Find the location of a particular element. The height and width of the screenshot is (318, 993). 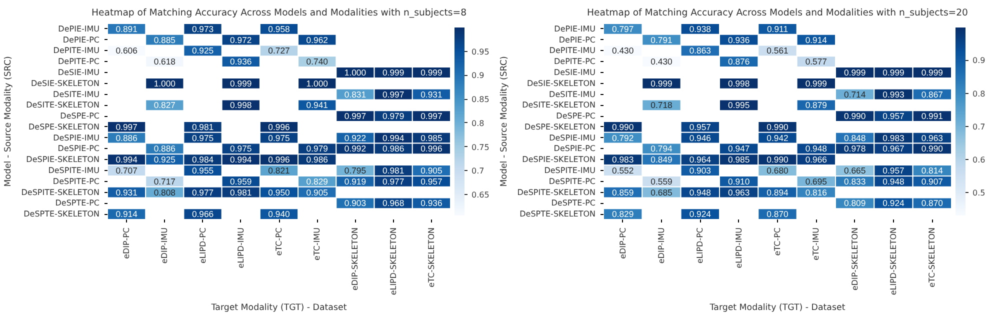

data-label: 0.925 is located at coordinates (165, 159).